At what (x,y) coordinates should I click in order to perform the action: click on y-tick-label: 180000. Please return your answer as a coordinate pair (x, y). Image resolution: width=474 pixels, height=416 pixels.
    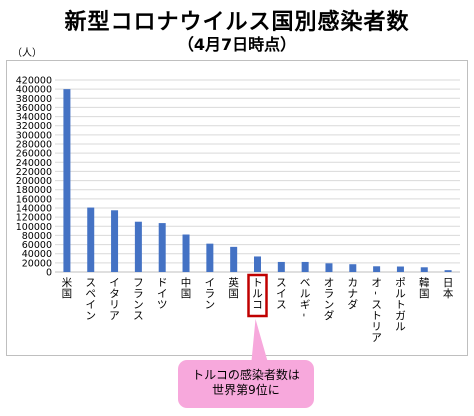
    Looking at the image, I should click on (34, 190).